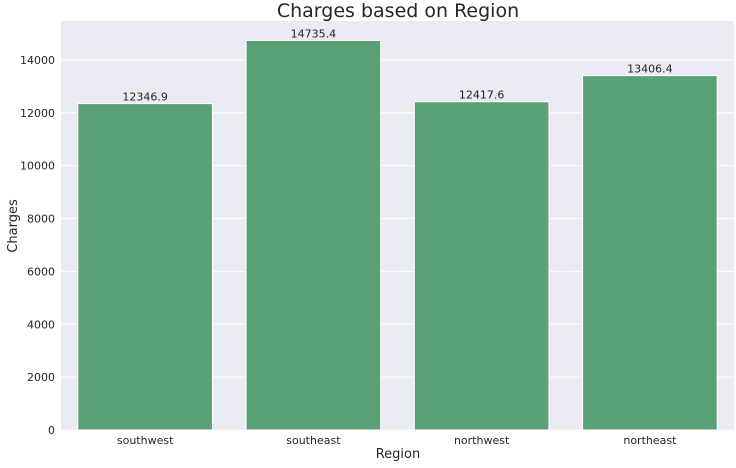  Describe the element at coordinates (398, 454) in the screenshot. I see `x-axis-label: Region` at that location.